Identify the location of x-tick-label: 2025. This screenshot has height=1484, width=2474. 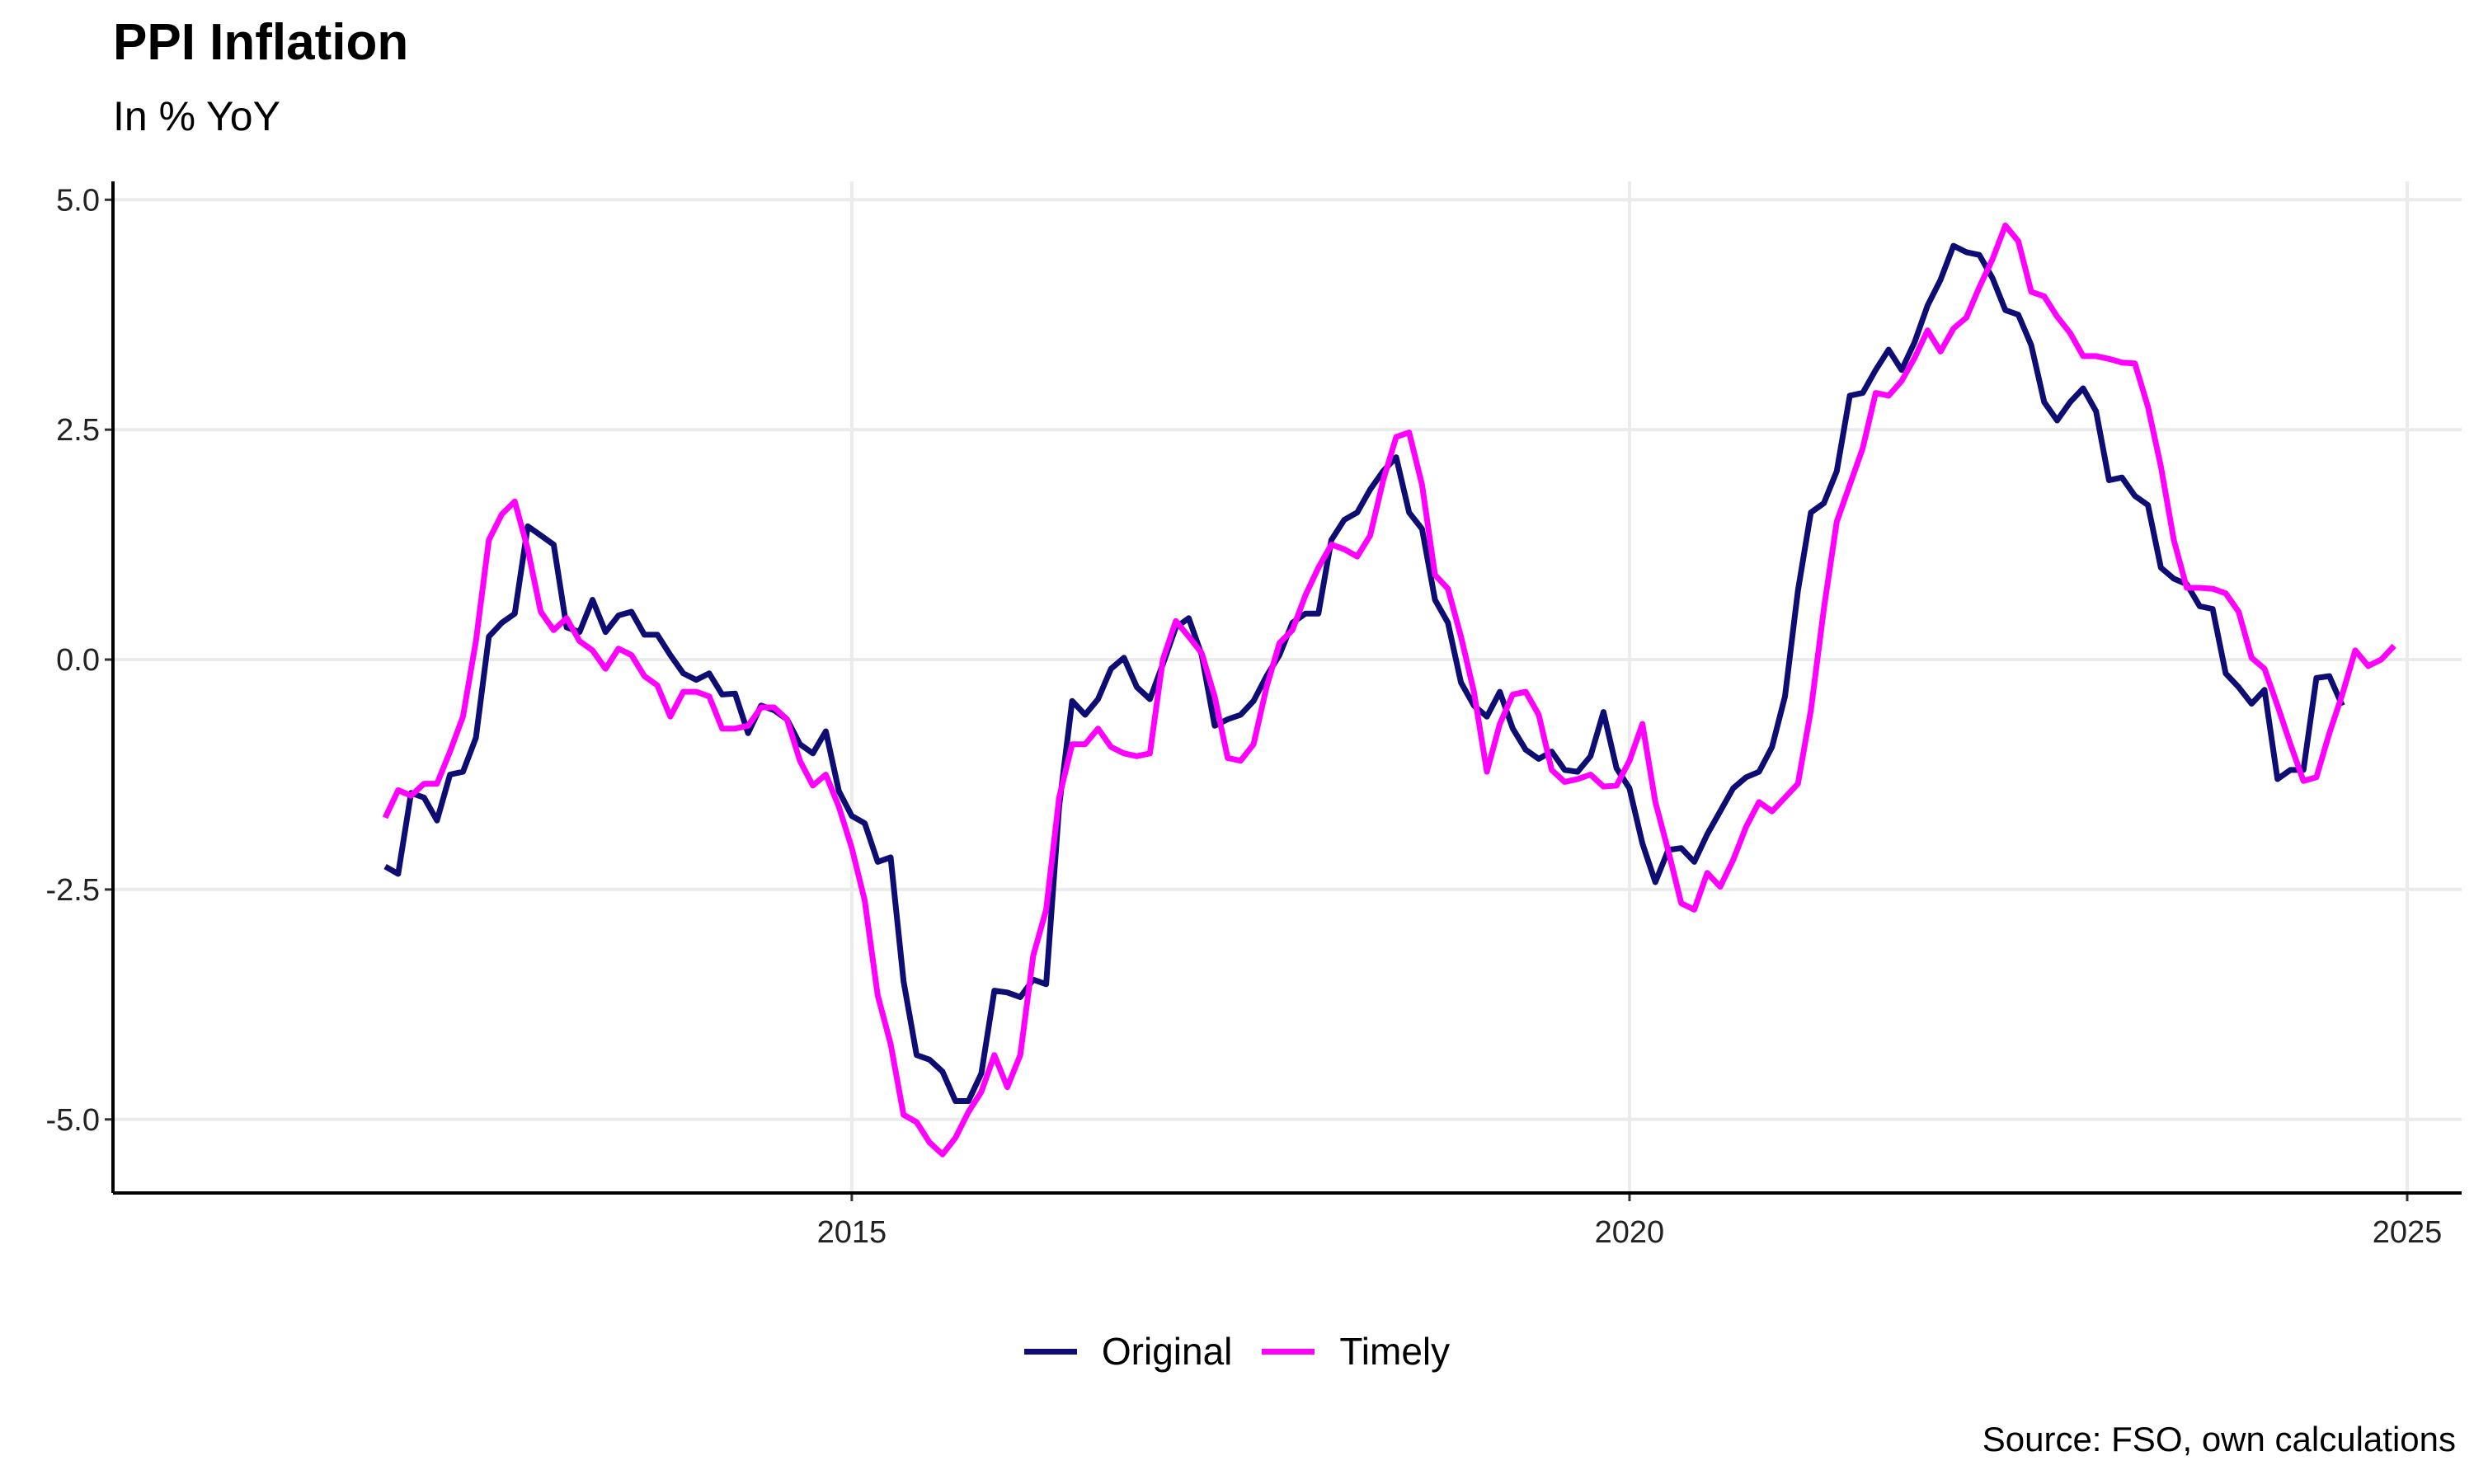
(2408, 1232).